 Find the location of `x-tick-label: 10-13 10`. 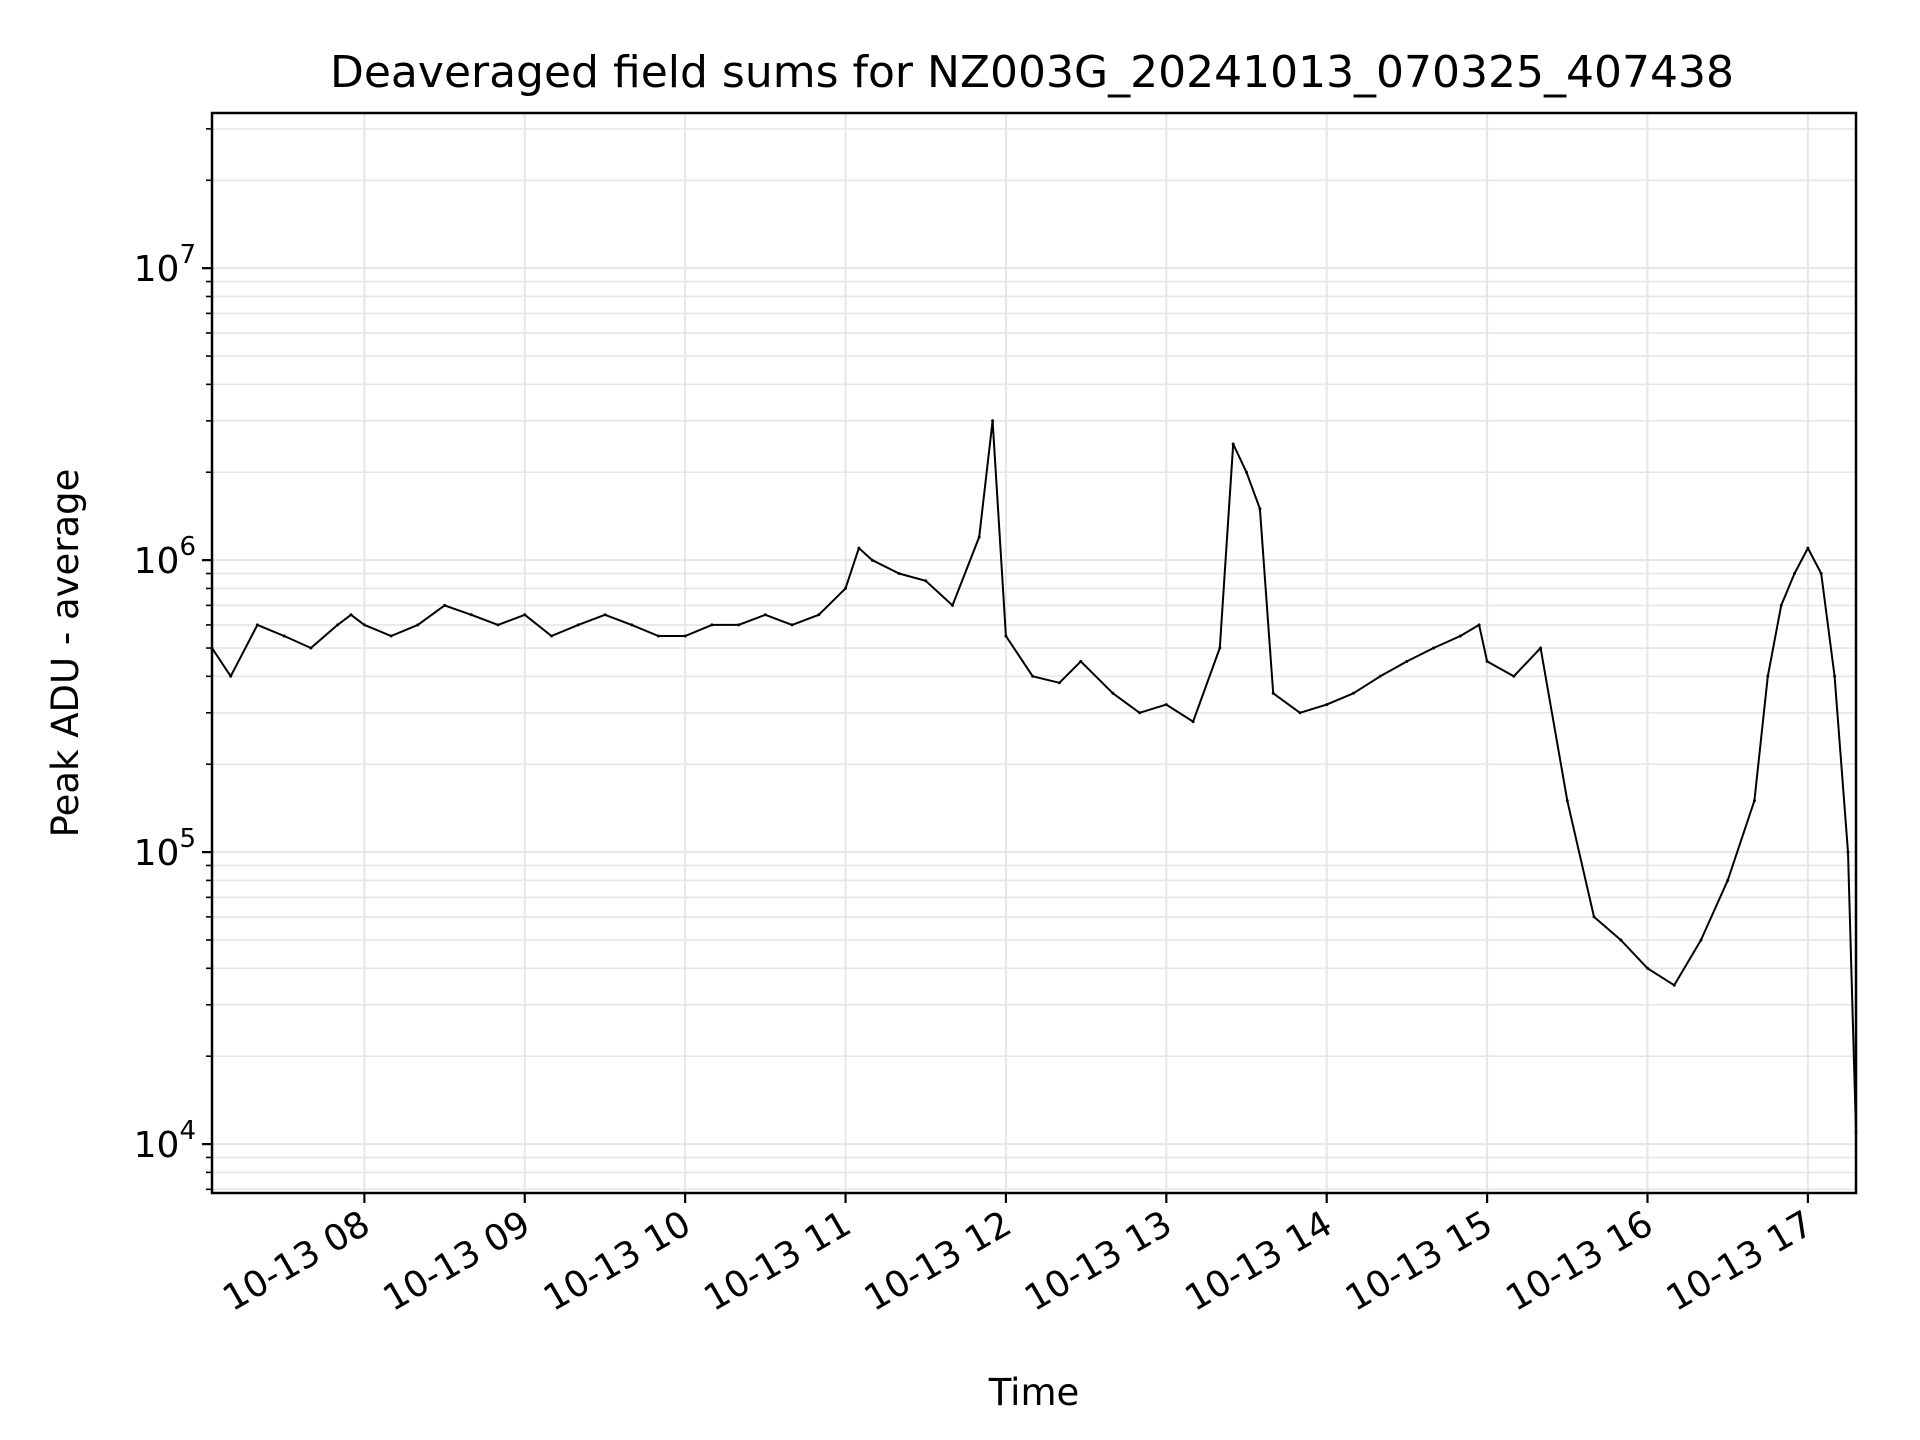

x-tick-label: 10-13 10 is located at coordinates (617, 1261).